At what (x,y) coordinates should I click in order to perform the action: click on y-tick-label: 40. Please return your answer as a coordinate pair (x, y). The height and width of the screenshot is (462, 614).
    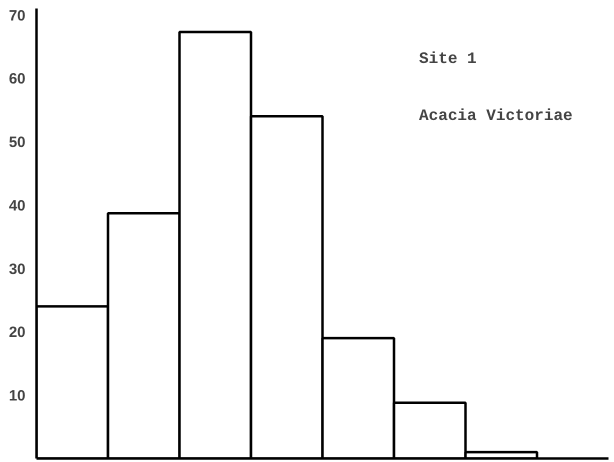
    Looking at the image, I should click on (17, 205).